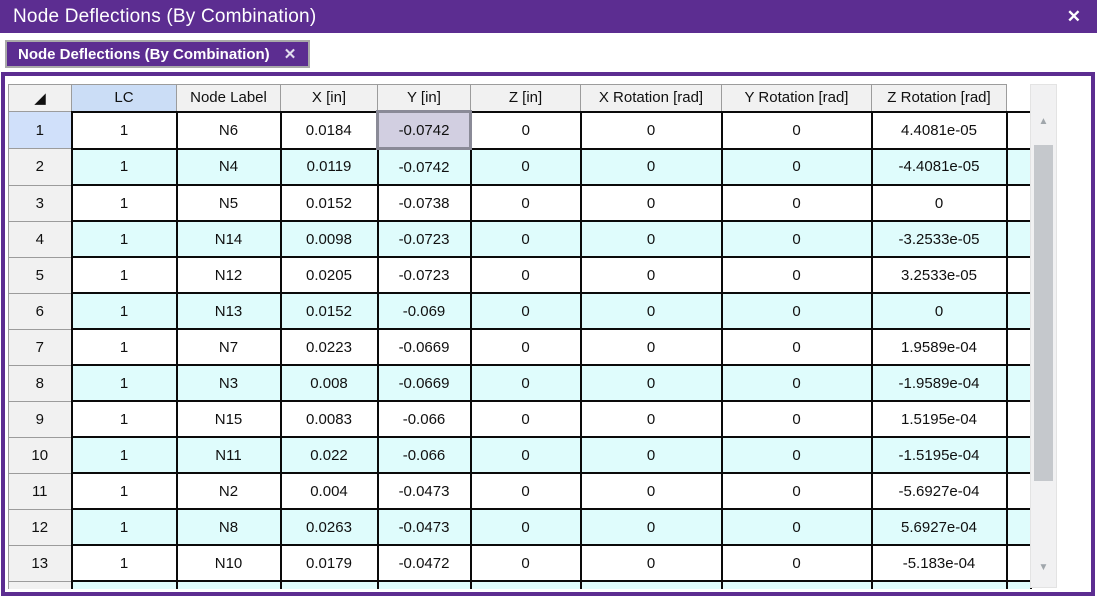 This screenshot has height=600, width=1097. I want to click on row-header: 7, so click(40, 347).